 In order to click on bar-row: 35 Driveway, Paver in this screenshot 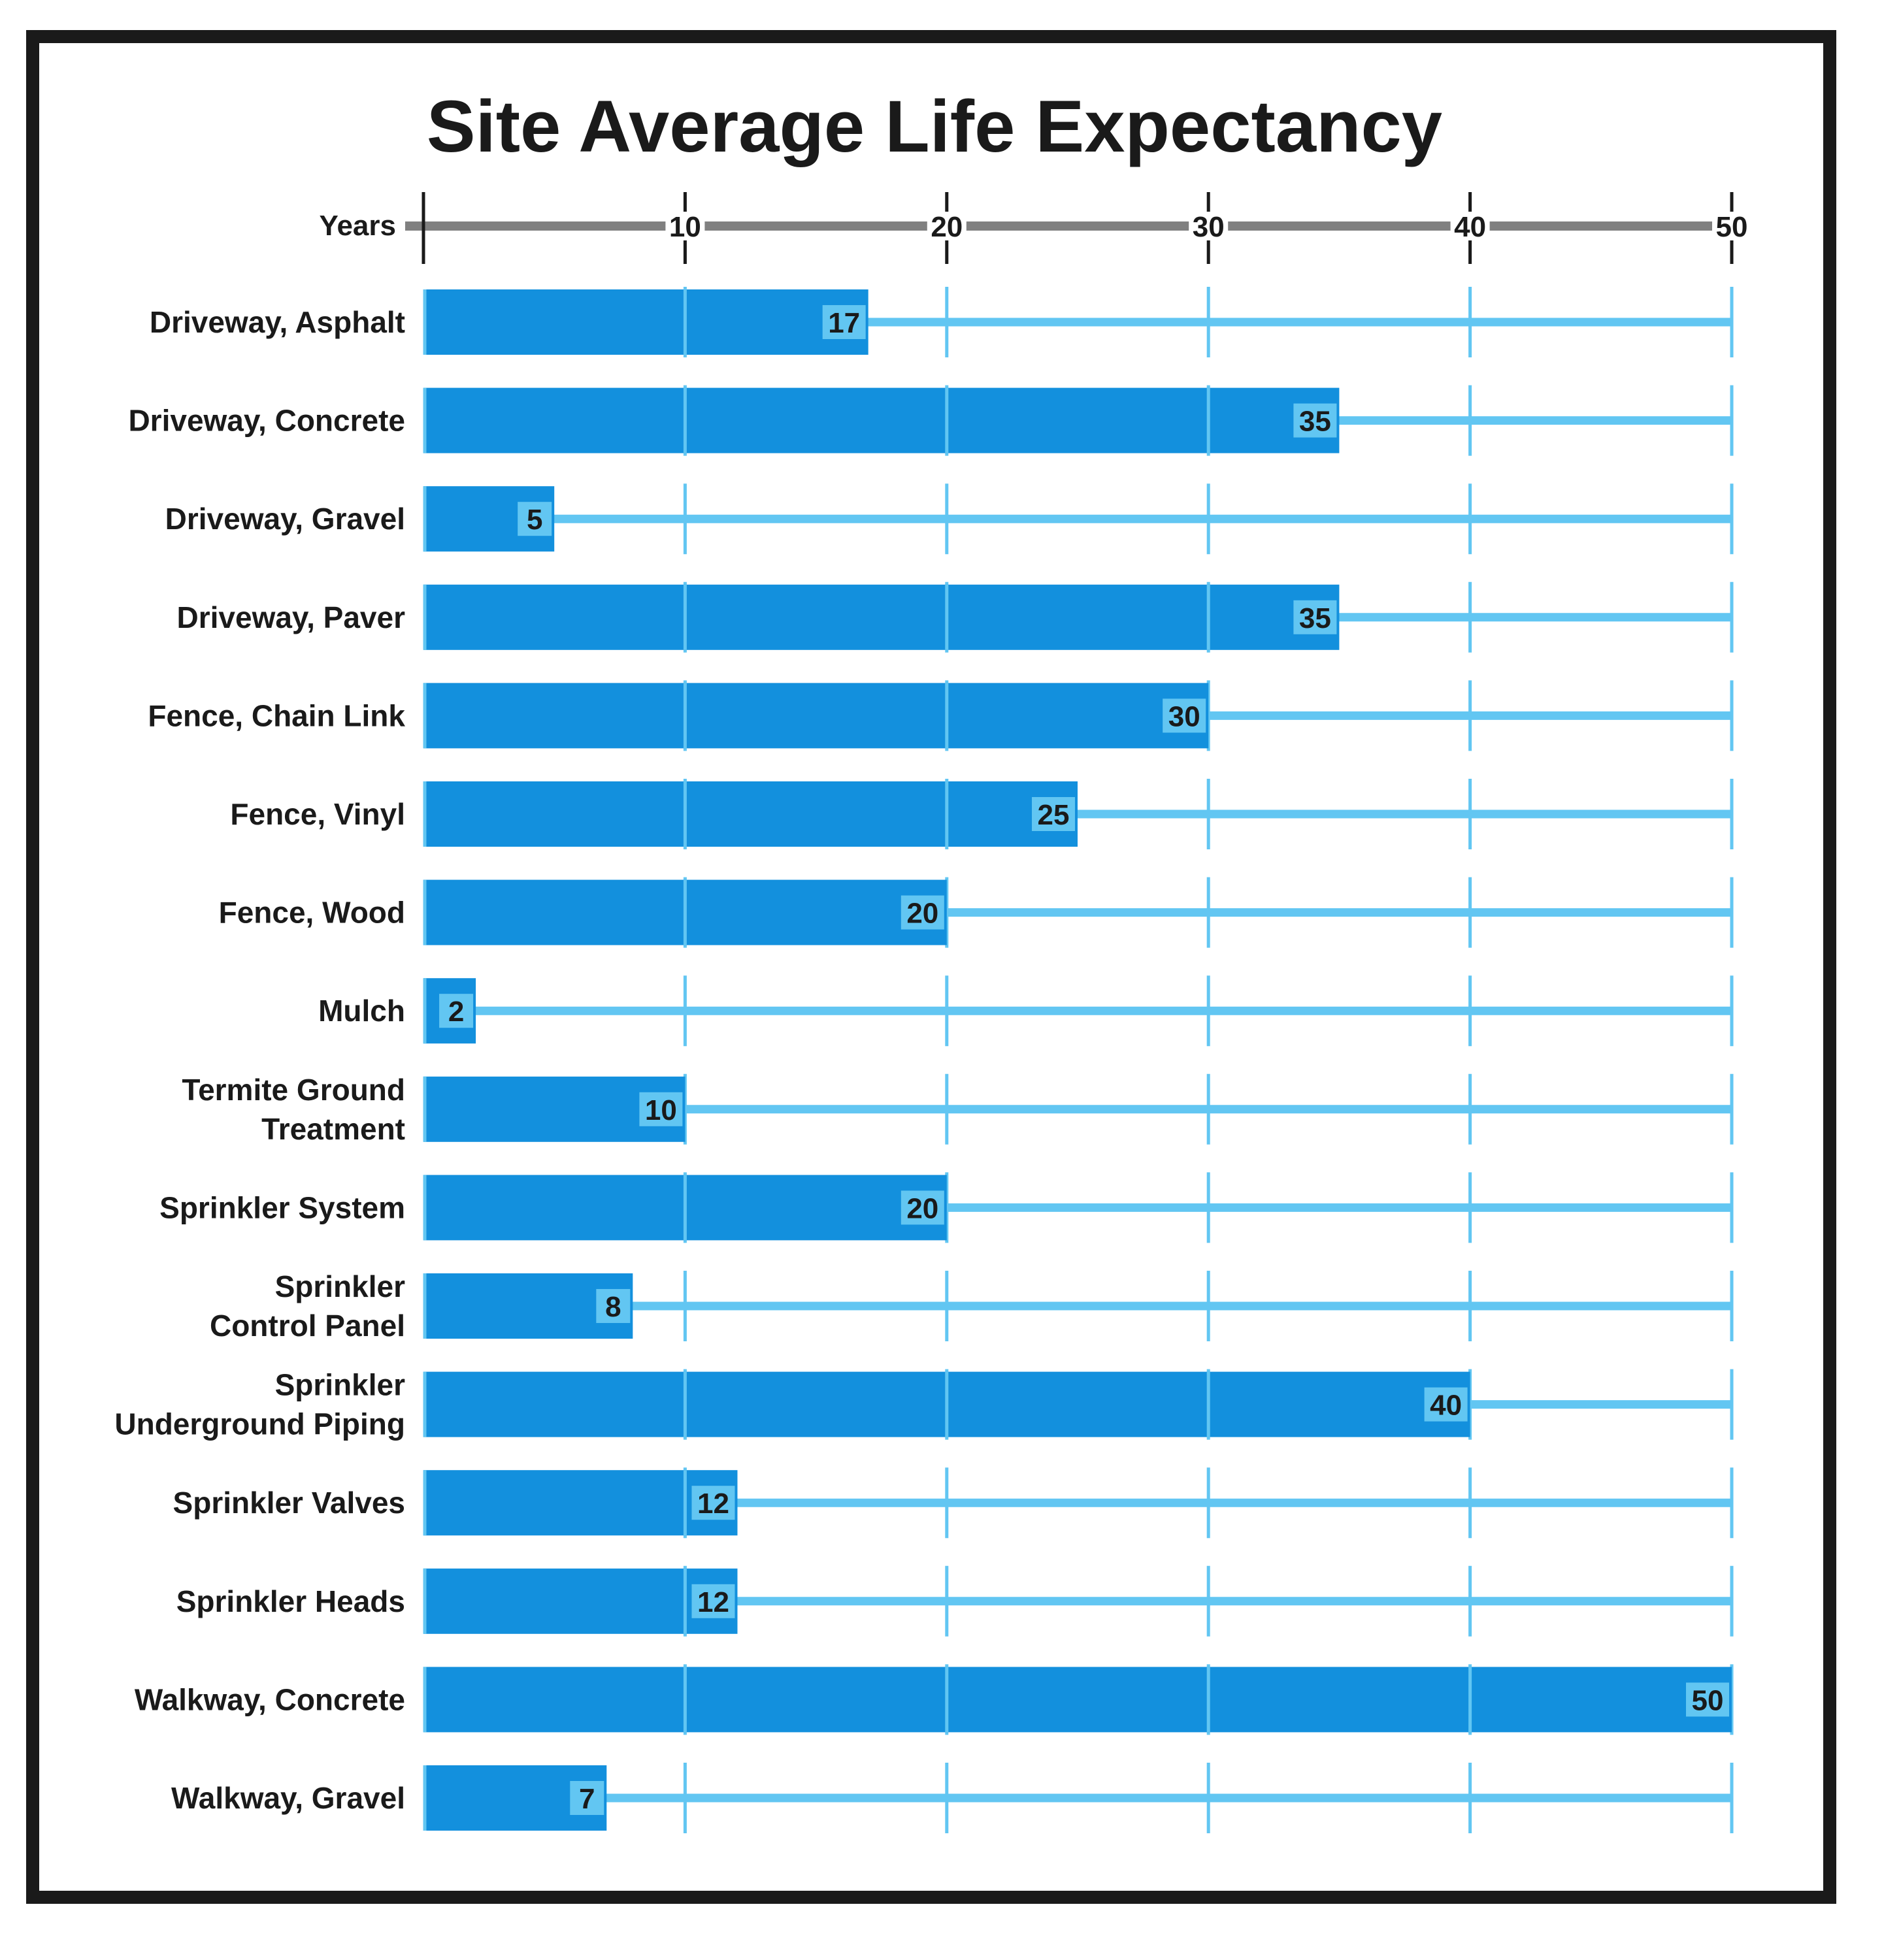, I will do `click(955, 617)`.